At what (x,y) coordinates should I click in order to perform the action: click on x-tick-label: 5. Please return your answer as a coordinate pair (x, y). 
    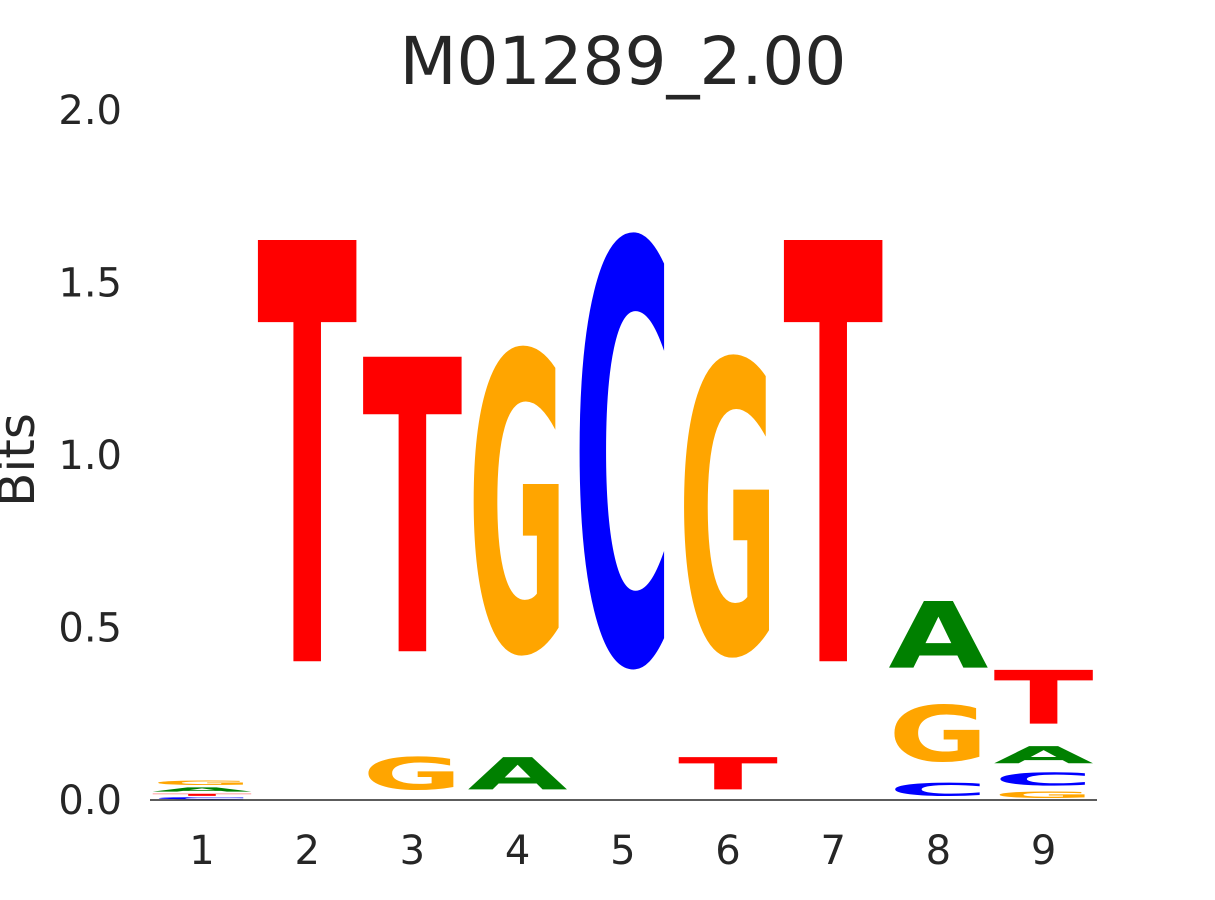
    Looking at the image, I should click on (622, 851).